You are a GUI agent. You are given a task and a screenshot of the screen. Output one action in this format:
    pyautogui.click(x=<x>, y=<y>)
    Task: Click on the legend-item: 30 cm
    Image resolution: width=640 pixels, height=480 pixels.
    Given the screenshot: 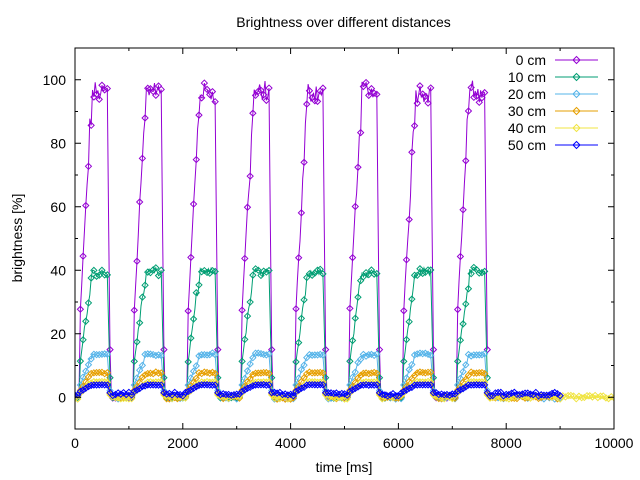 What is the action you would take?
    pyautogui.click(x=553, y=111)
    